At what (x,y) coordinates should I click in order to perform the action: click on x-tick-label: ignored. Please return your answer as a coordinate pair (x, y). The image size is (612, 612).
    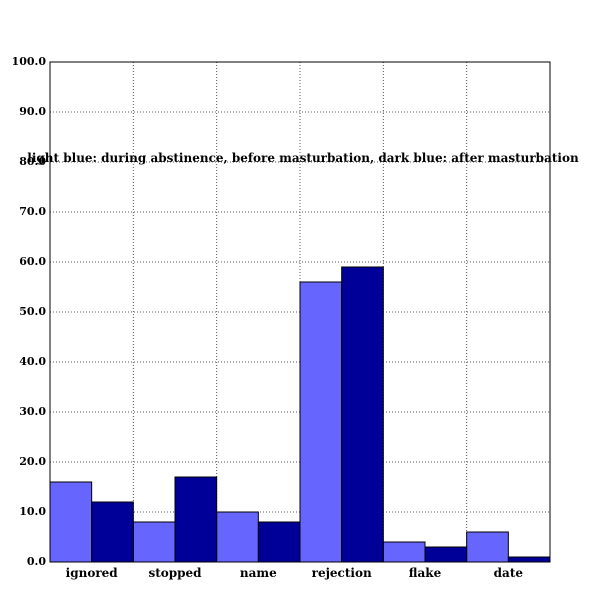
    Looking at the image, I should click on (92, 573).